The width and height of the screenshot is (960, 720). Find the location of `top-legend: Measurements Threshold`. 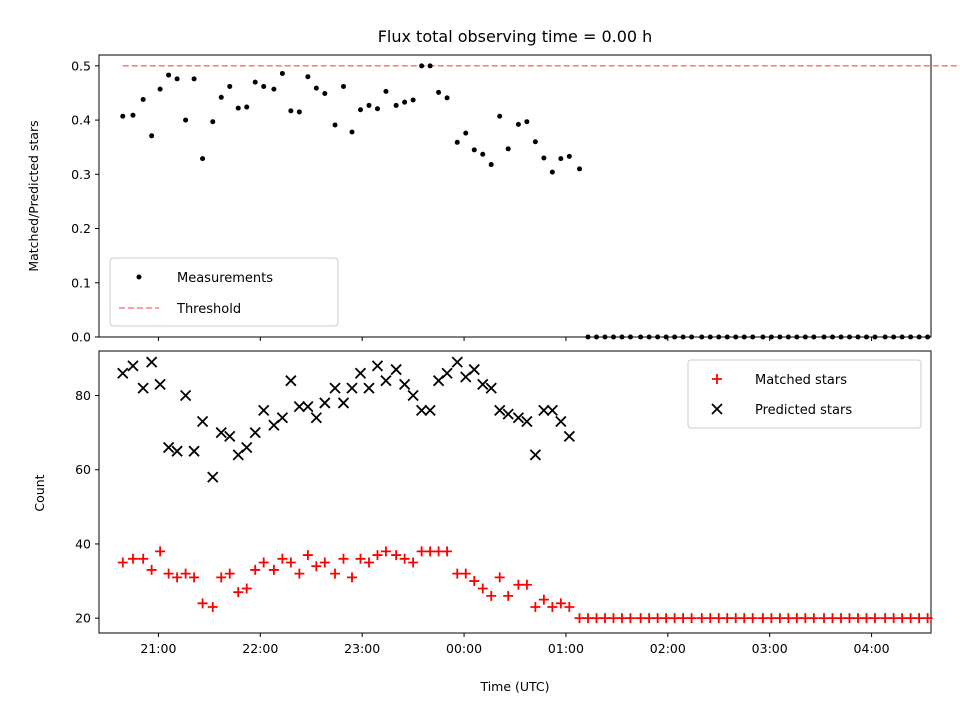

top-legend: Measurements Threshold is located at coordinates (224, 292).